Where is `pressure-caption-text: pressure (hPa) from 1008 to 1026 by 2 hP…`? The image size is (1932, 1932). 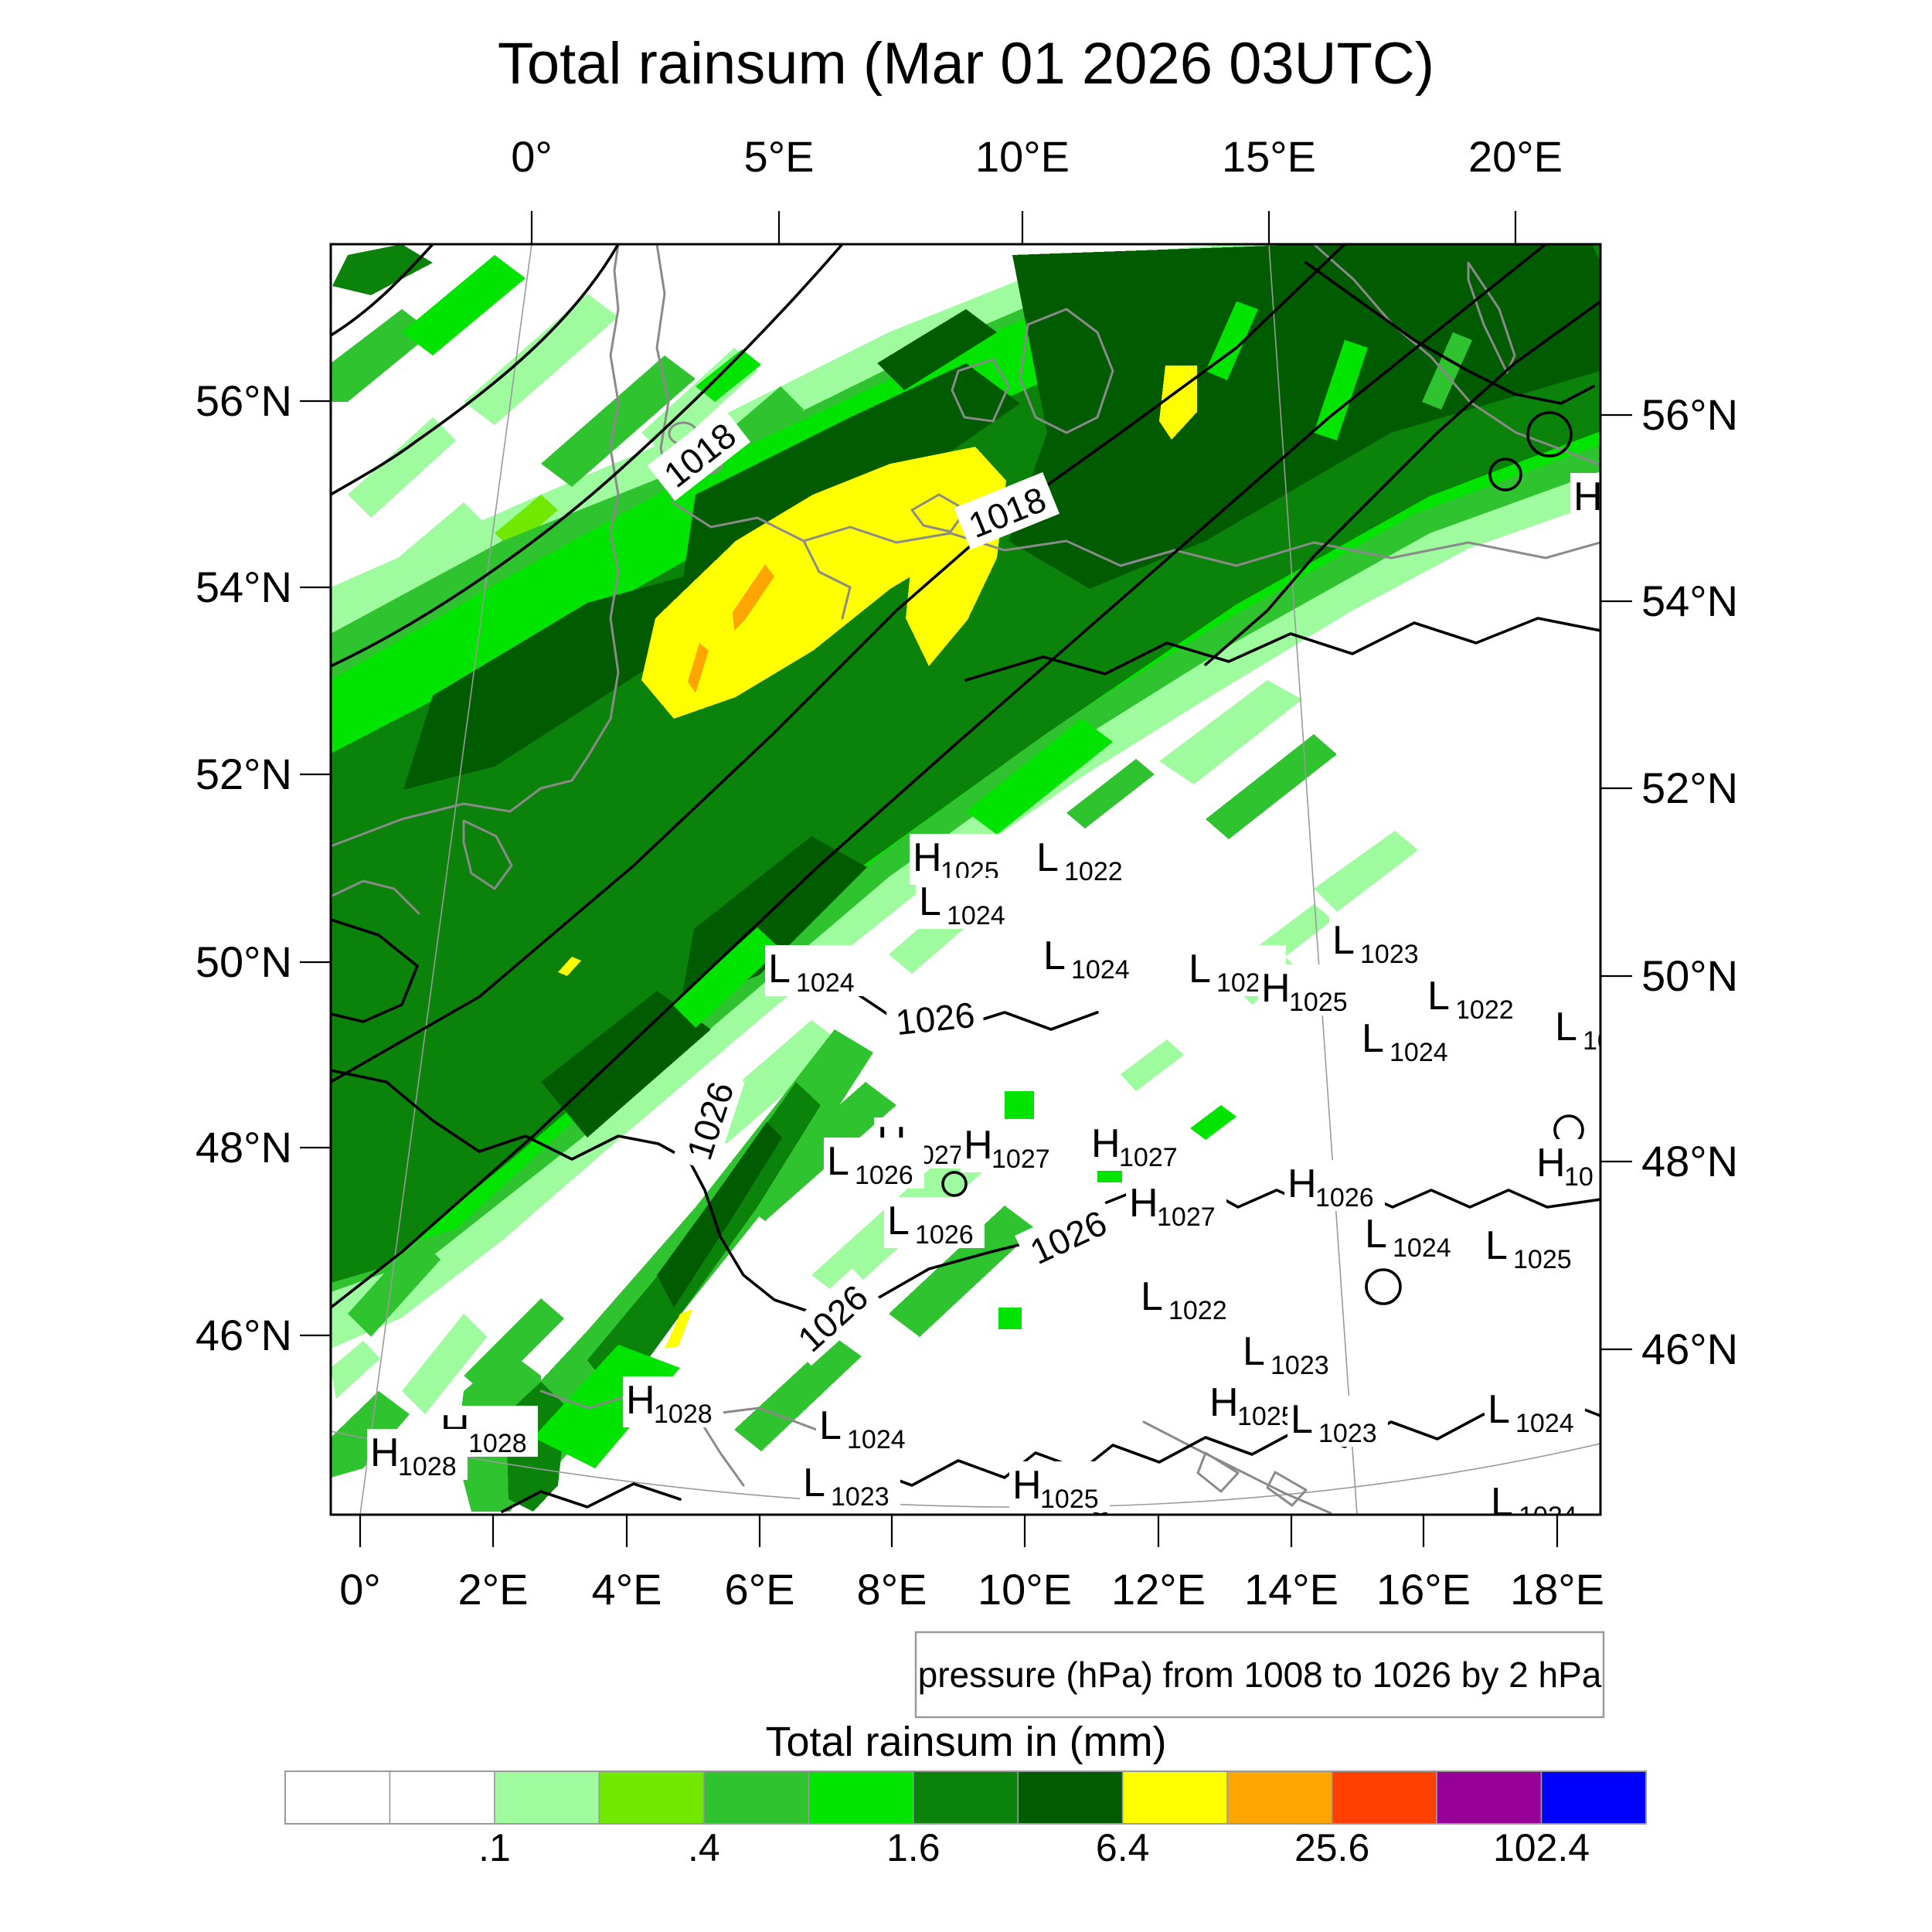
pressure-caption-text: pressure (hPa) from 1008 to 1026 by 2 hP… is located at coordinates (1260, 1675).